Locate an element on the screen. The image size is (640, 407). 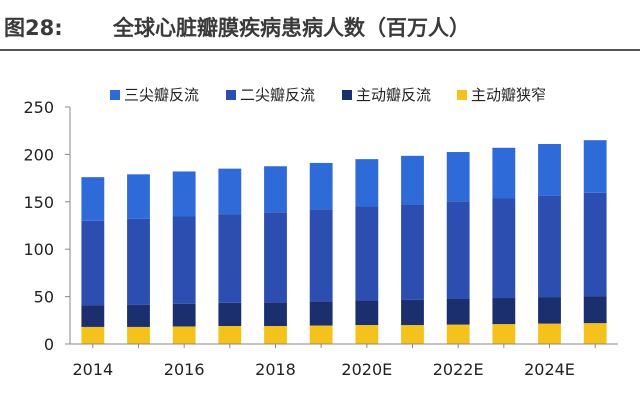
y-tick-label: 100 is located at coordinates (38, 249).